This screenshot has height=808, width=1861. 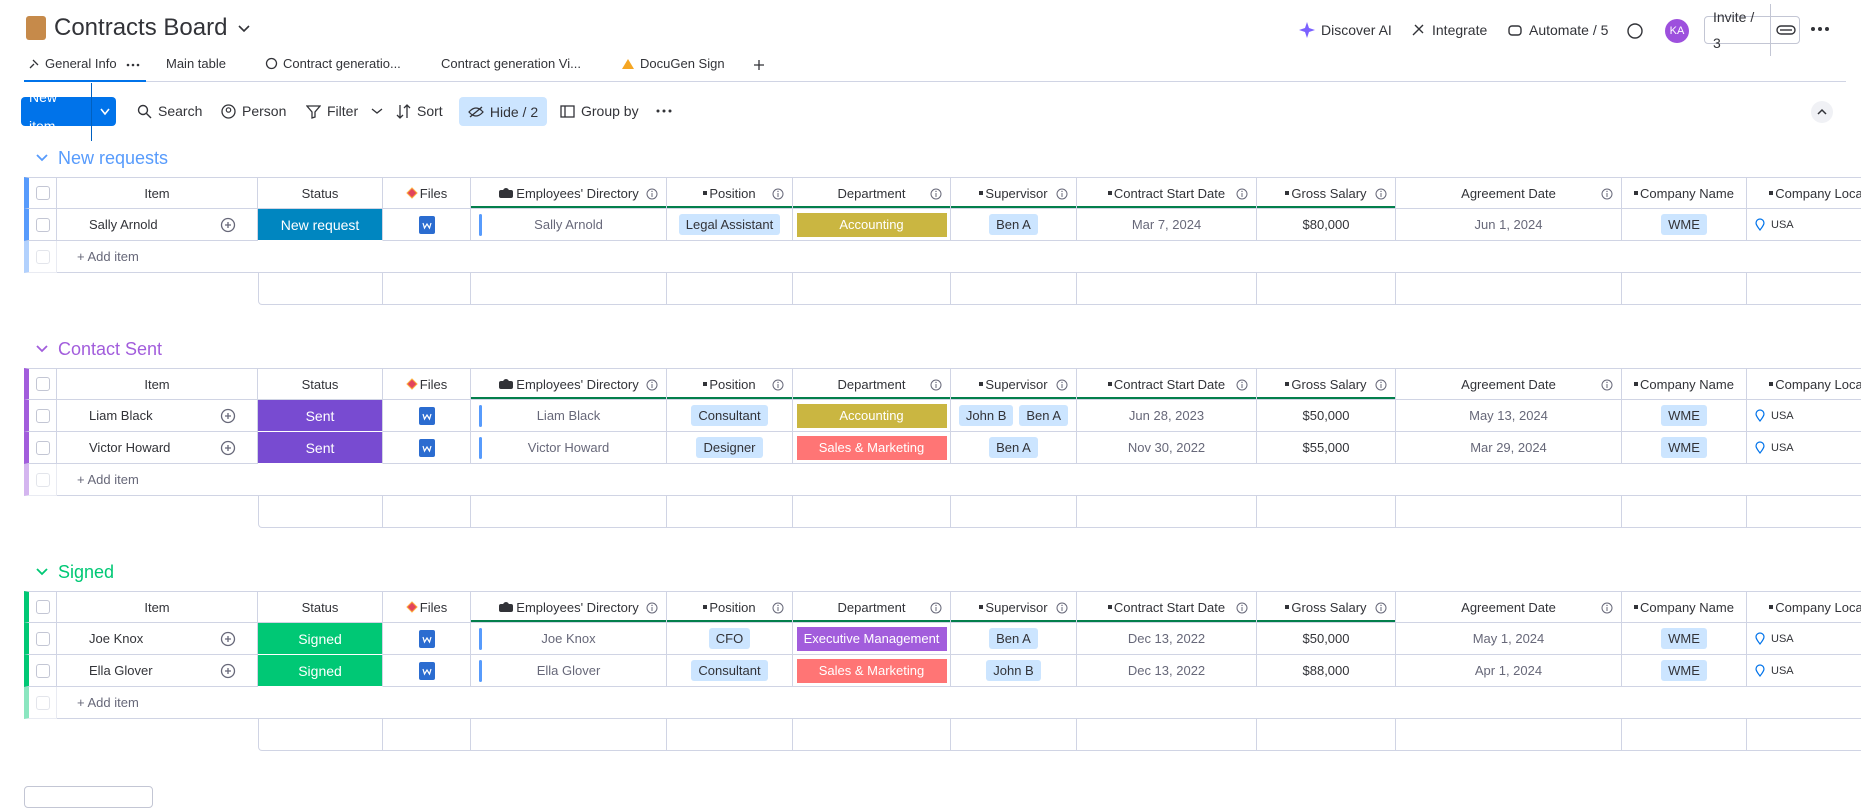 What do you see at coordinates (569, 225) in the screenshot?
I see `employee-cell: Sally Arnold` at bounding box center [569, 225].